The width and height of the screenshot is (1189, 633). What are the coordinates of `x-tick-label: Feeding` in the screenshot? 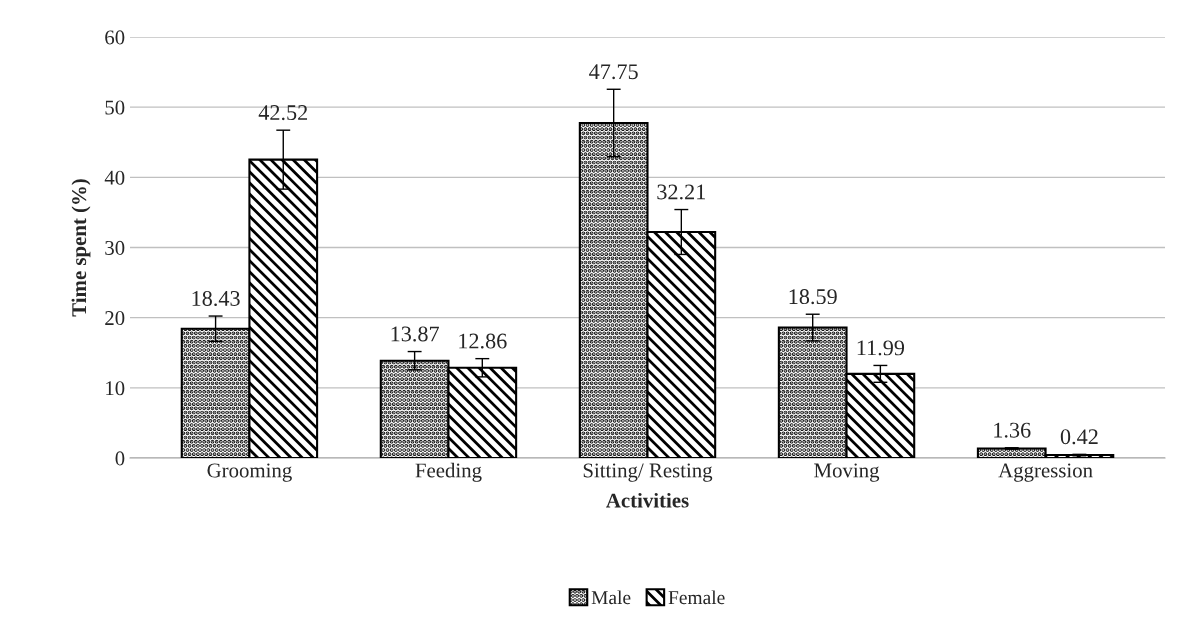 It's located at (448, 472).